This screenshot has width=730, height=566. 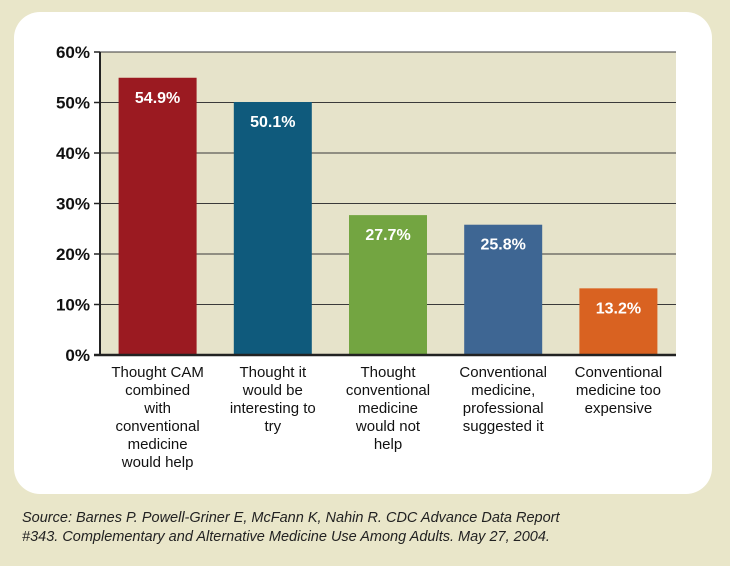 What do you see at coordinates (272, 426) in the screenshot?
I see `category-label: try` at bounding box center [272, 426].